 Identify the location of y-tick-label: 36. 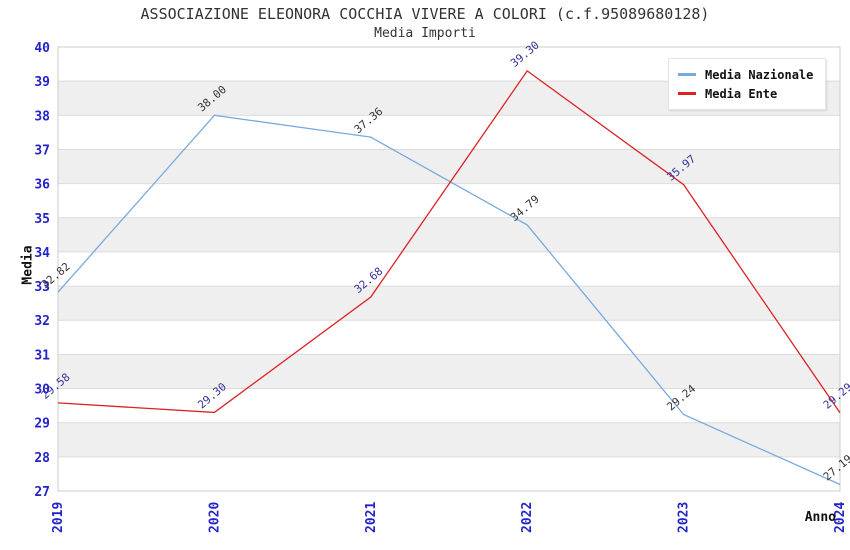
(42, 185).